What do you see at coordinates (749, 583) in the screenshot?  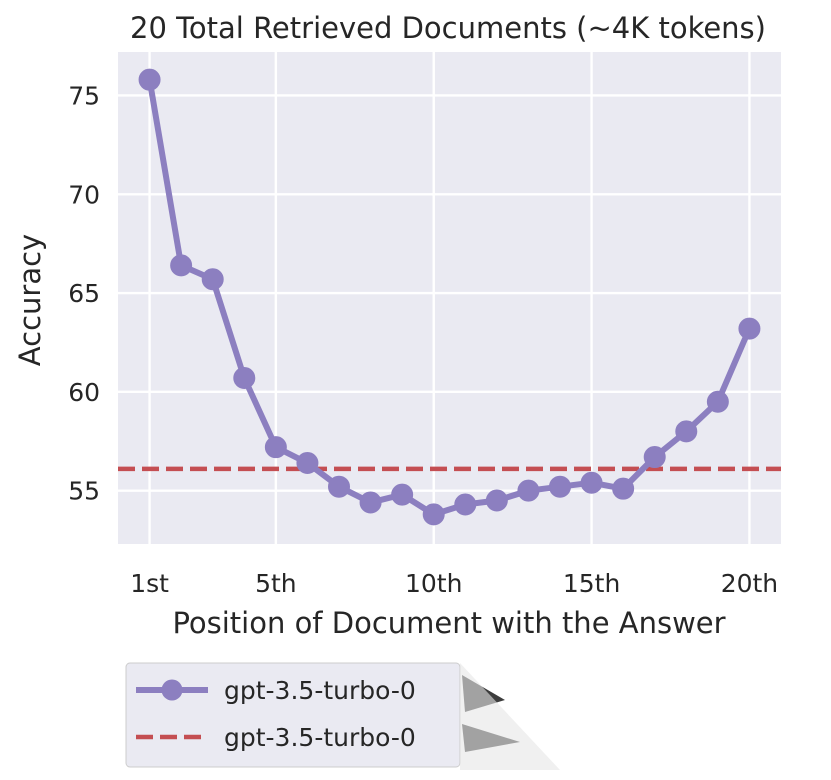 I see `x-tick-label: 20th` at bounding box center [749, 583].